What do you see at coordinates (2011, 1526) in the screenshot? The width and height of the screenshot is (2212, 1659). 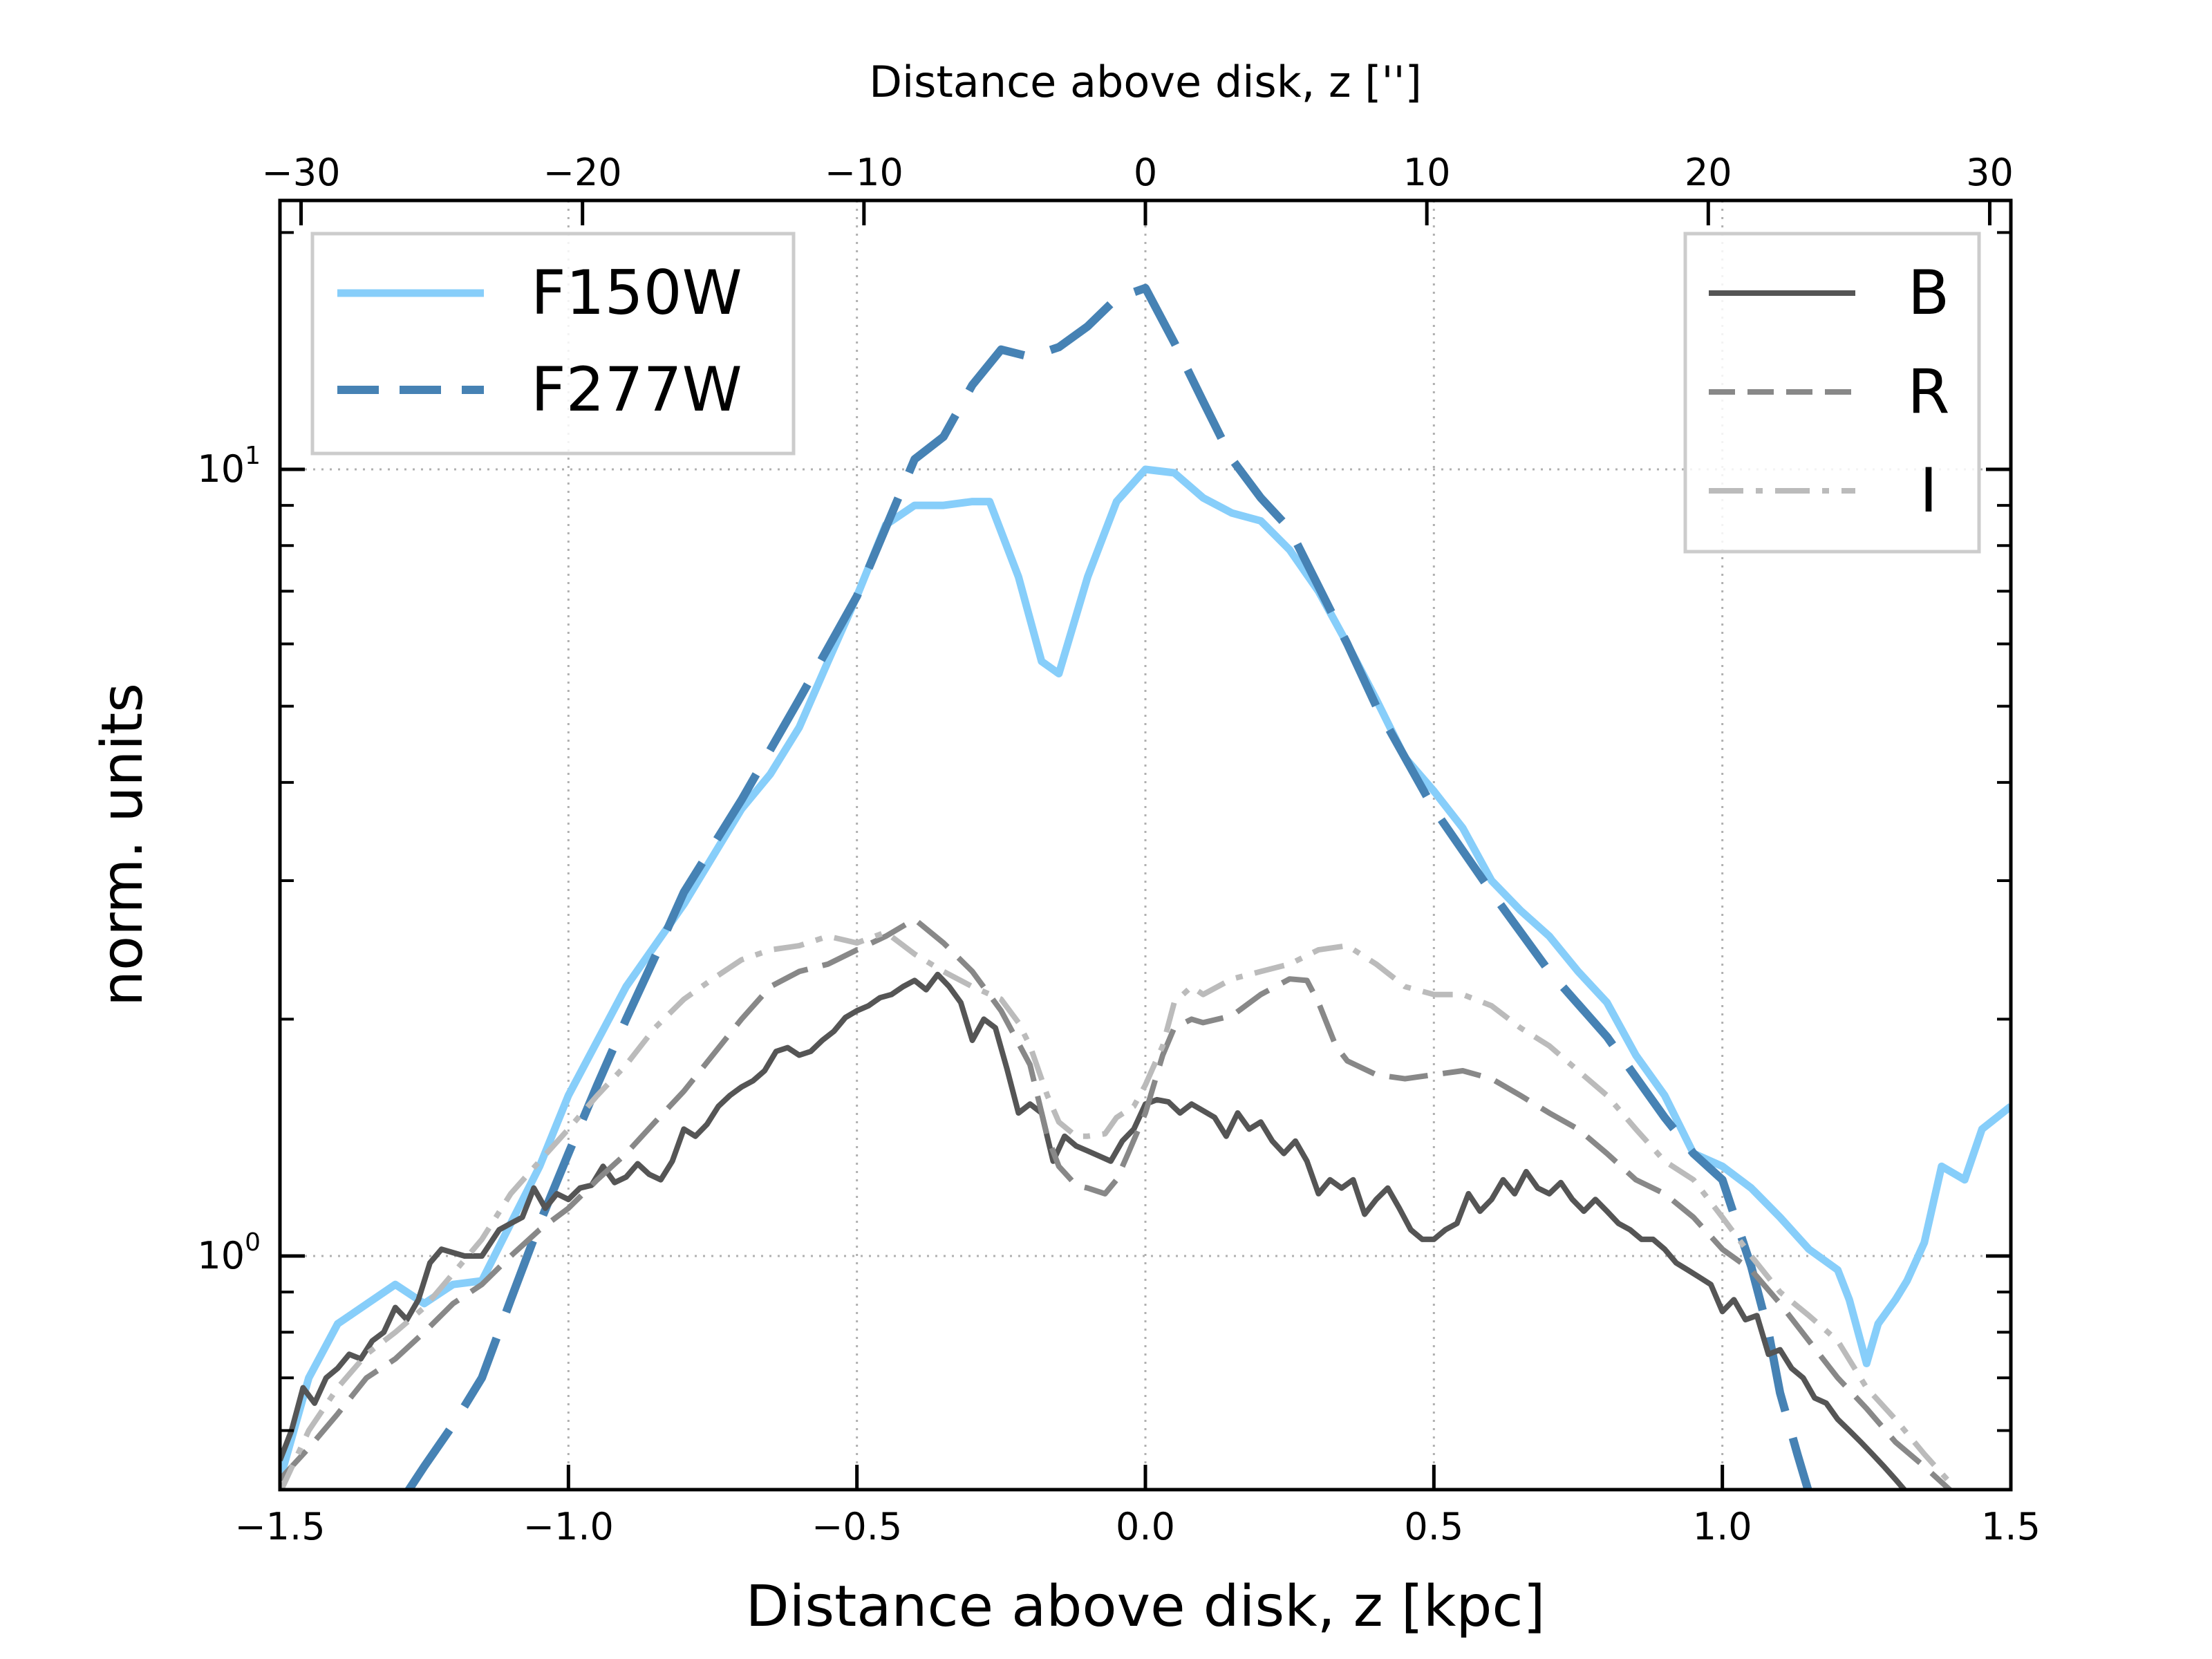 I see `x-tick-label: 1.5` at bounding box center [2011, 1526].